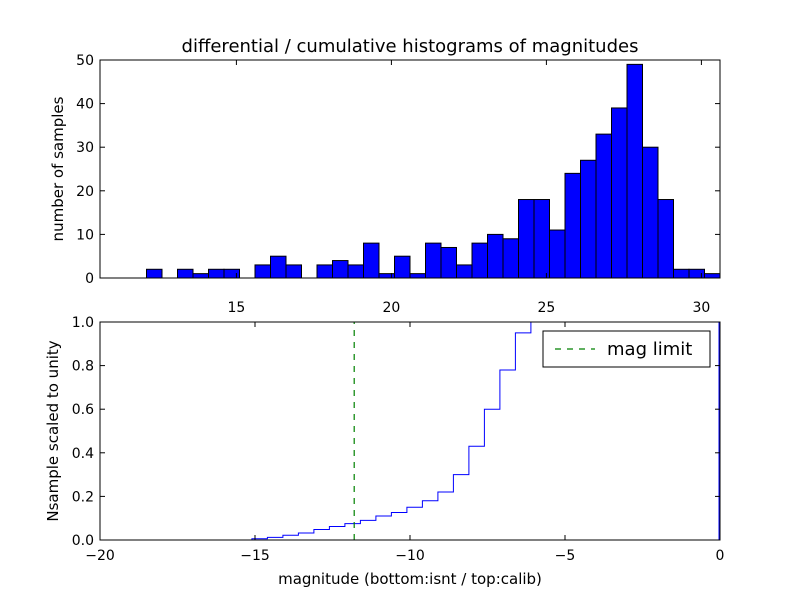  I want to click on y-tick-label: 0.4, so click(83, 454).